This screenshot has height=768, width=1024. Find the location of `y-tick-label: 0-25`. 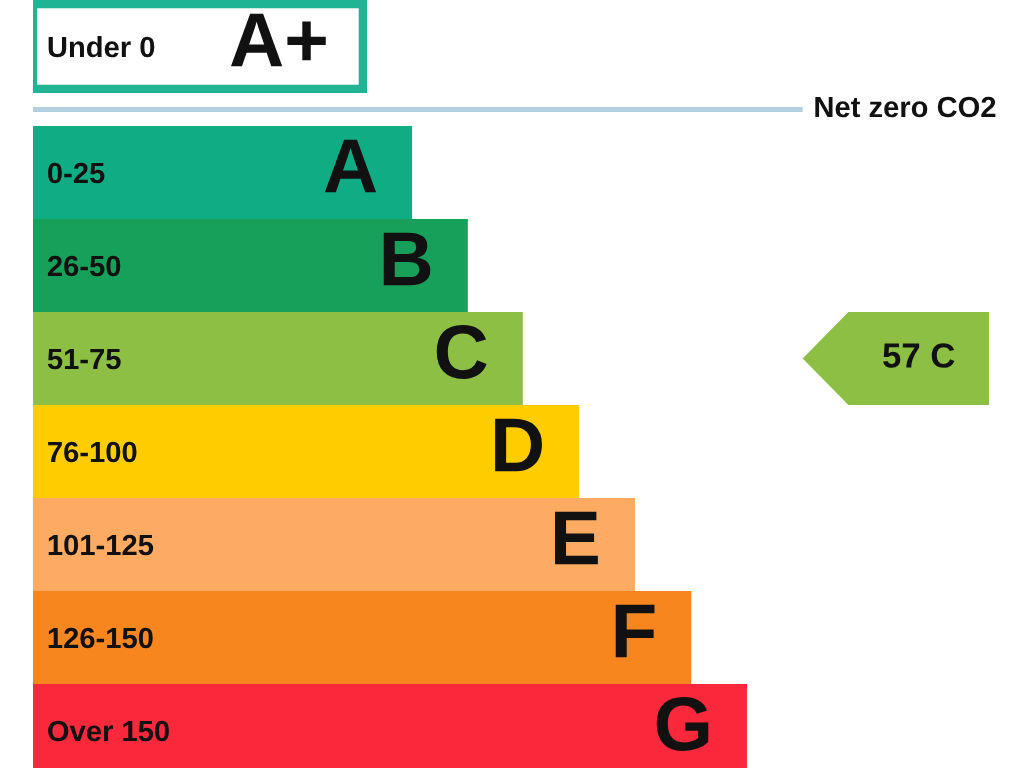

y-tick-label: 0-25 is located at coordinates (76, 173).